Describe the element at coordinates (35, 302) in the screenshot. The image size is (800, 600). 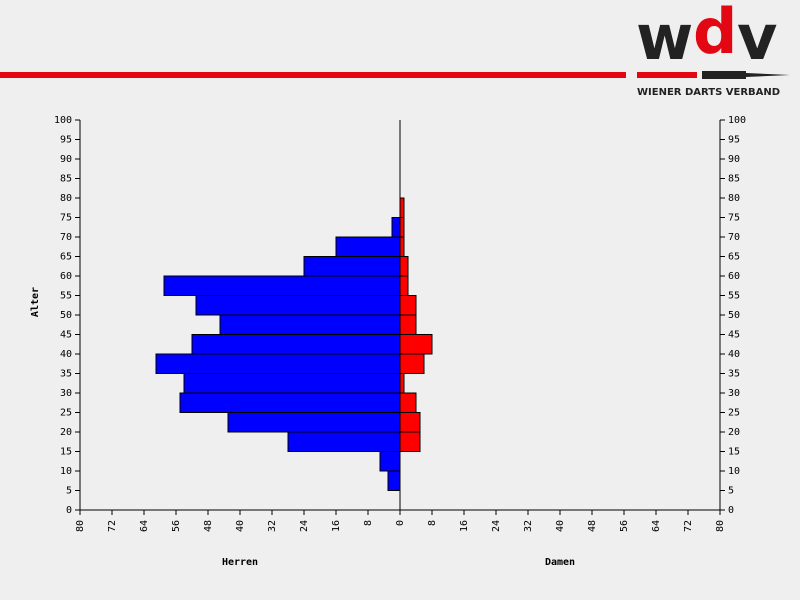
I see `y-axis-label: Alter` at that location.